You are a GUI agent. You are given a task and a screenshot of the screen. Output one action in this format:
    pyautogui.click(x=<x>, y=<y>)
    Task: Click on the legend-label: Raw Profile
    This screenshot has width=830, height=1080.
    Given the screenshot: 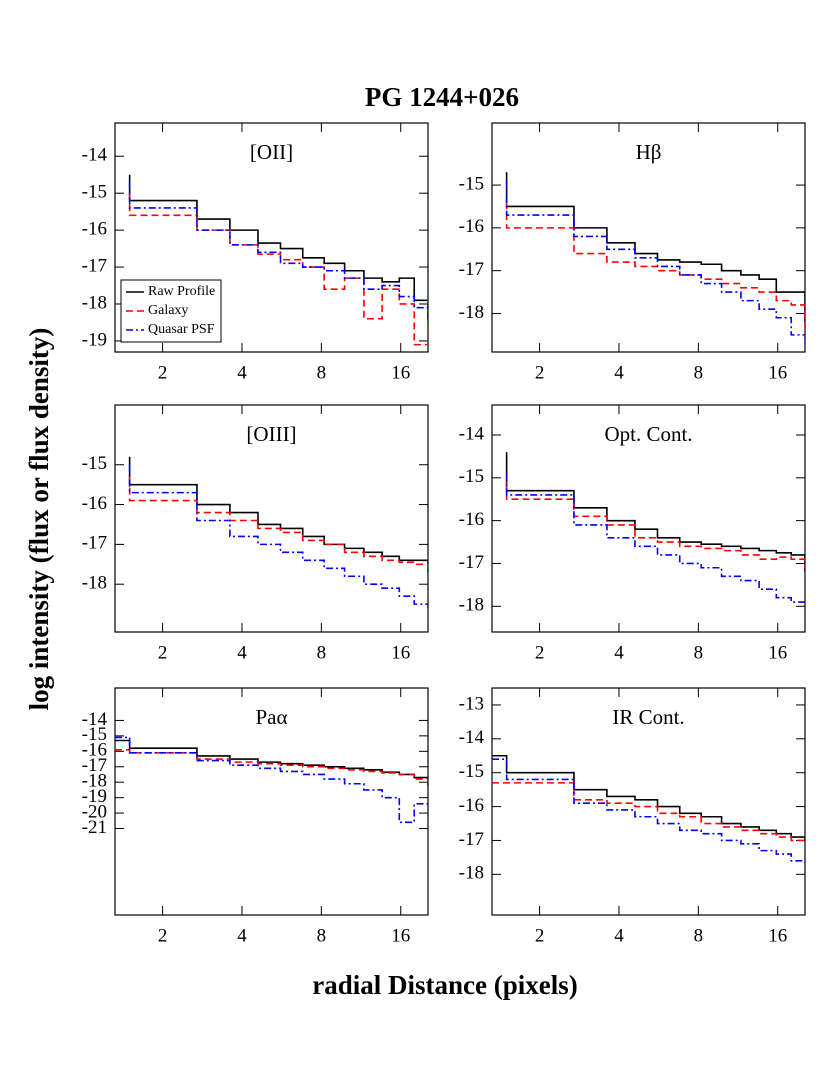 What is the action you would take?
    pyautogui.click(x=181, y=291)
    